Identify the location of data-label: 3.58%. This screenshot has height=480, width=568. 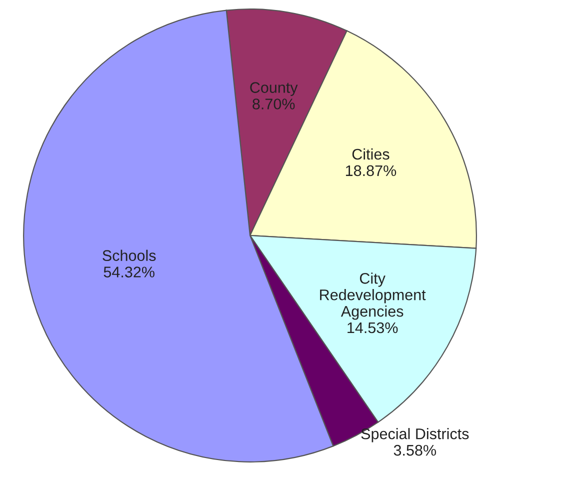
(415, 450).